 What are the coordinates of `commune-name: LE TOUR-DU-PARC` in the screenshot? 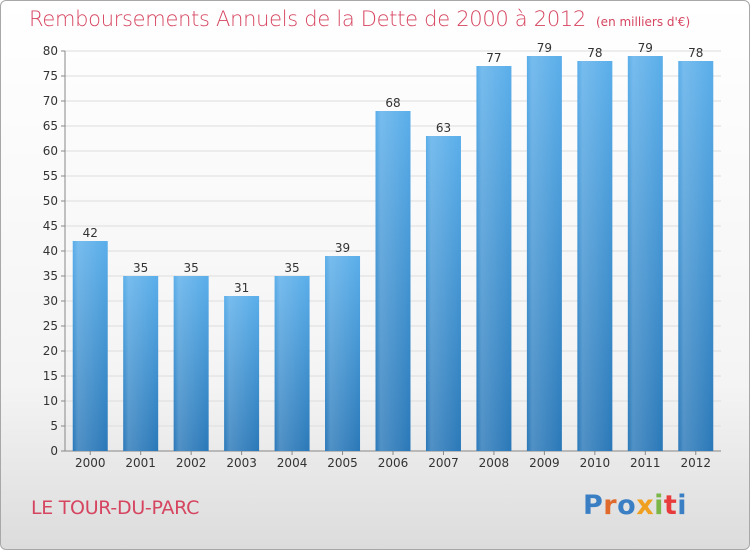 It's located at (115, 508).